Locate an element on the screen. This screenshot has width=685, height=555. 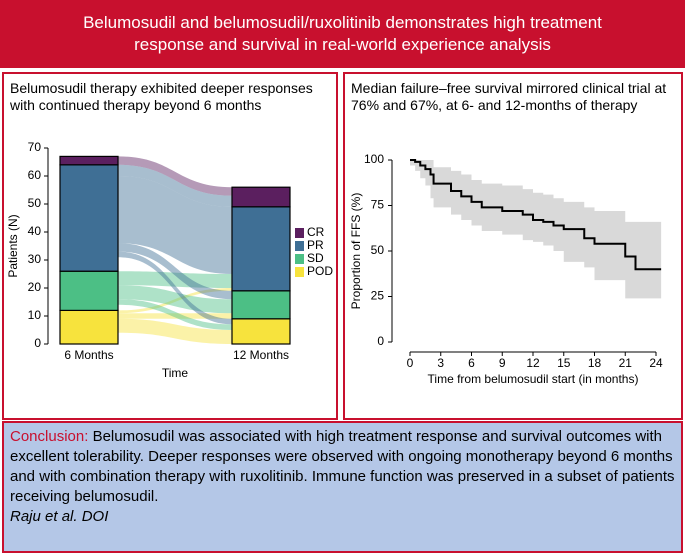
y-tick-label: 60 is located at coordinates (35, 175).